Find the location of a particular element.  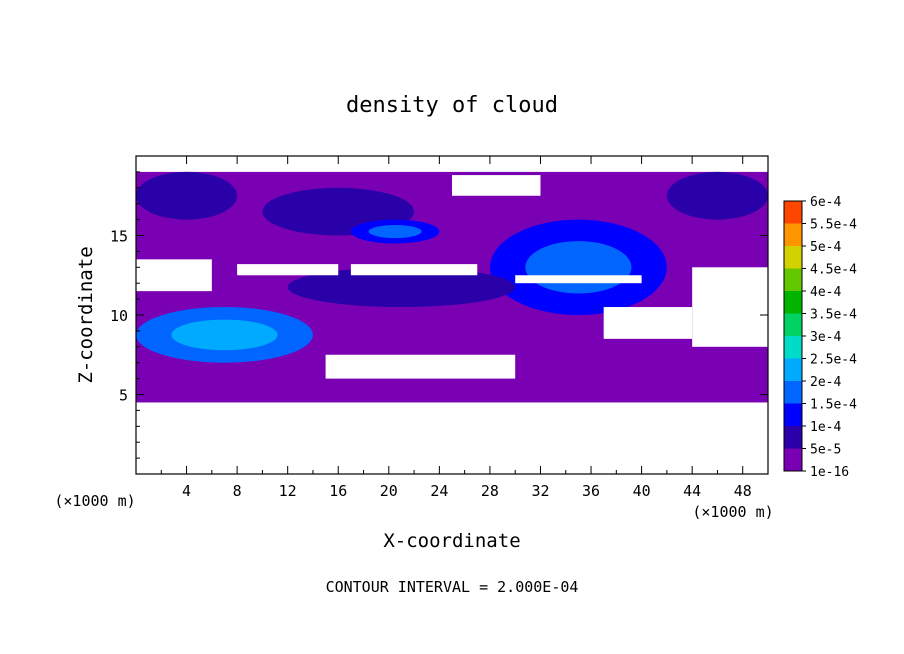

x-tick-label: 24 is located at coordinates (439, 491).